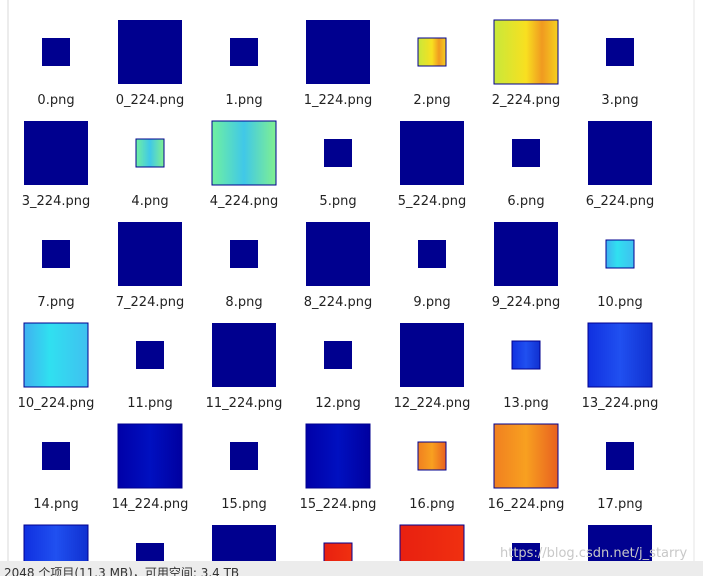 The height and width of the screenshot is (576, 703). Describe the element at coordinates (431, 302) in the screenshot. I see `file-name: 9.png` at that location.